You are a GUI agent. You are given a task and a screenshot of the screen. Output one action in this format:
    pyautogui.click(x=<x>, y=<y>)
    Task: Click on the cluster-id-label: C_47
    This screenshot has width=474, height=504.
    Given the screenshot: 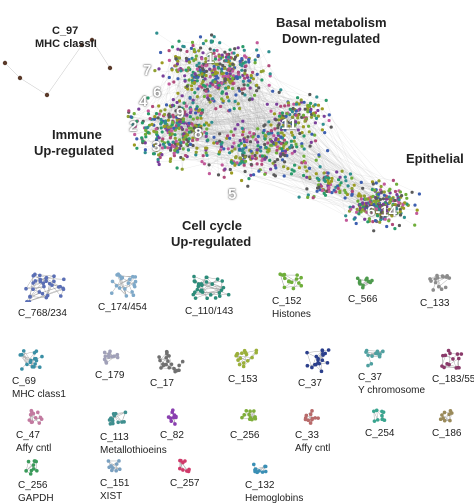 What is the action you would take?
    pyautogui.click(x=28, y=435)
    